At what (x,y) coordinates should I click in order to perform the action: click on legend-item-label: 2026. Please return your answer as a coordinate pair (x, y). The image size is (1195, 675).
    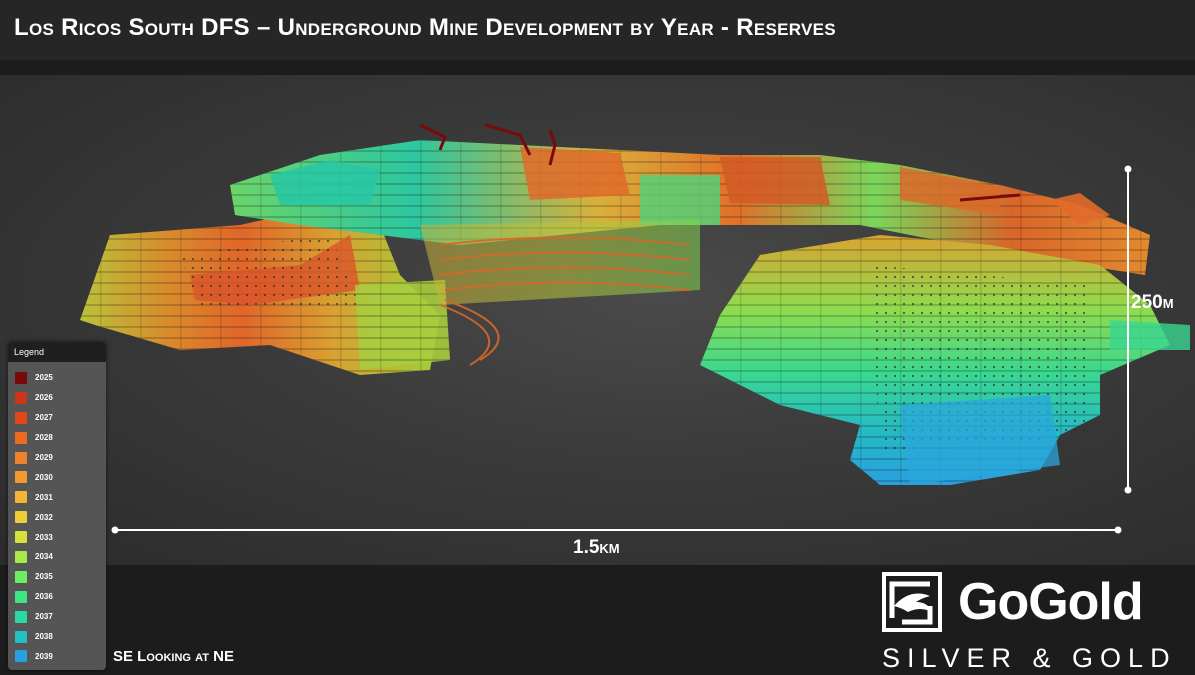
    Looking at the image, I should click on (44, 398).